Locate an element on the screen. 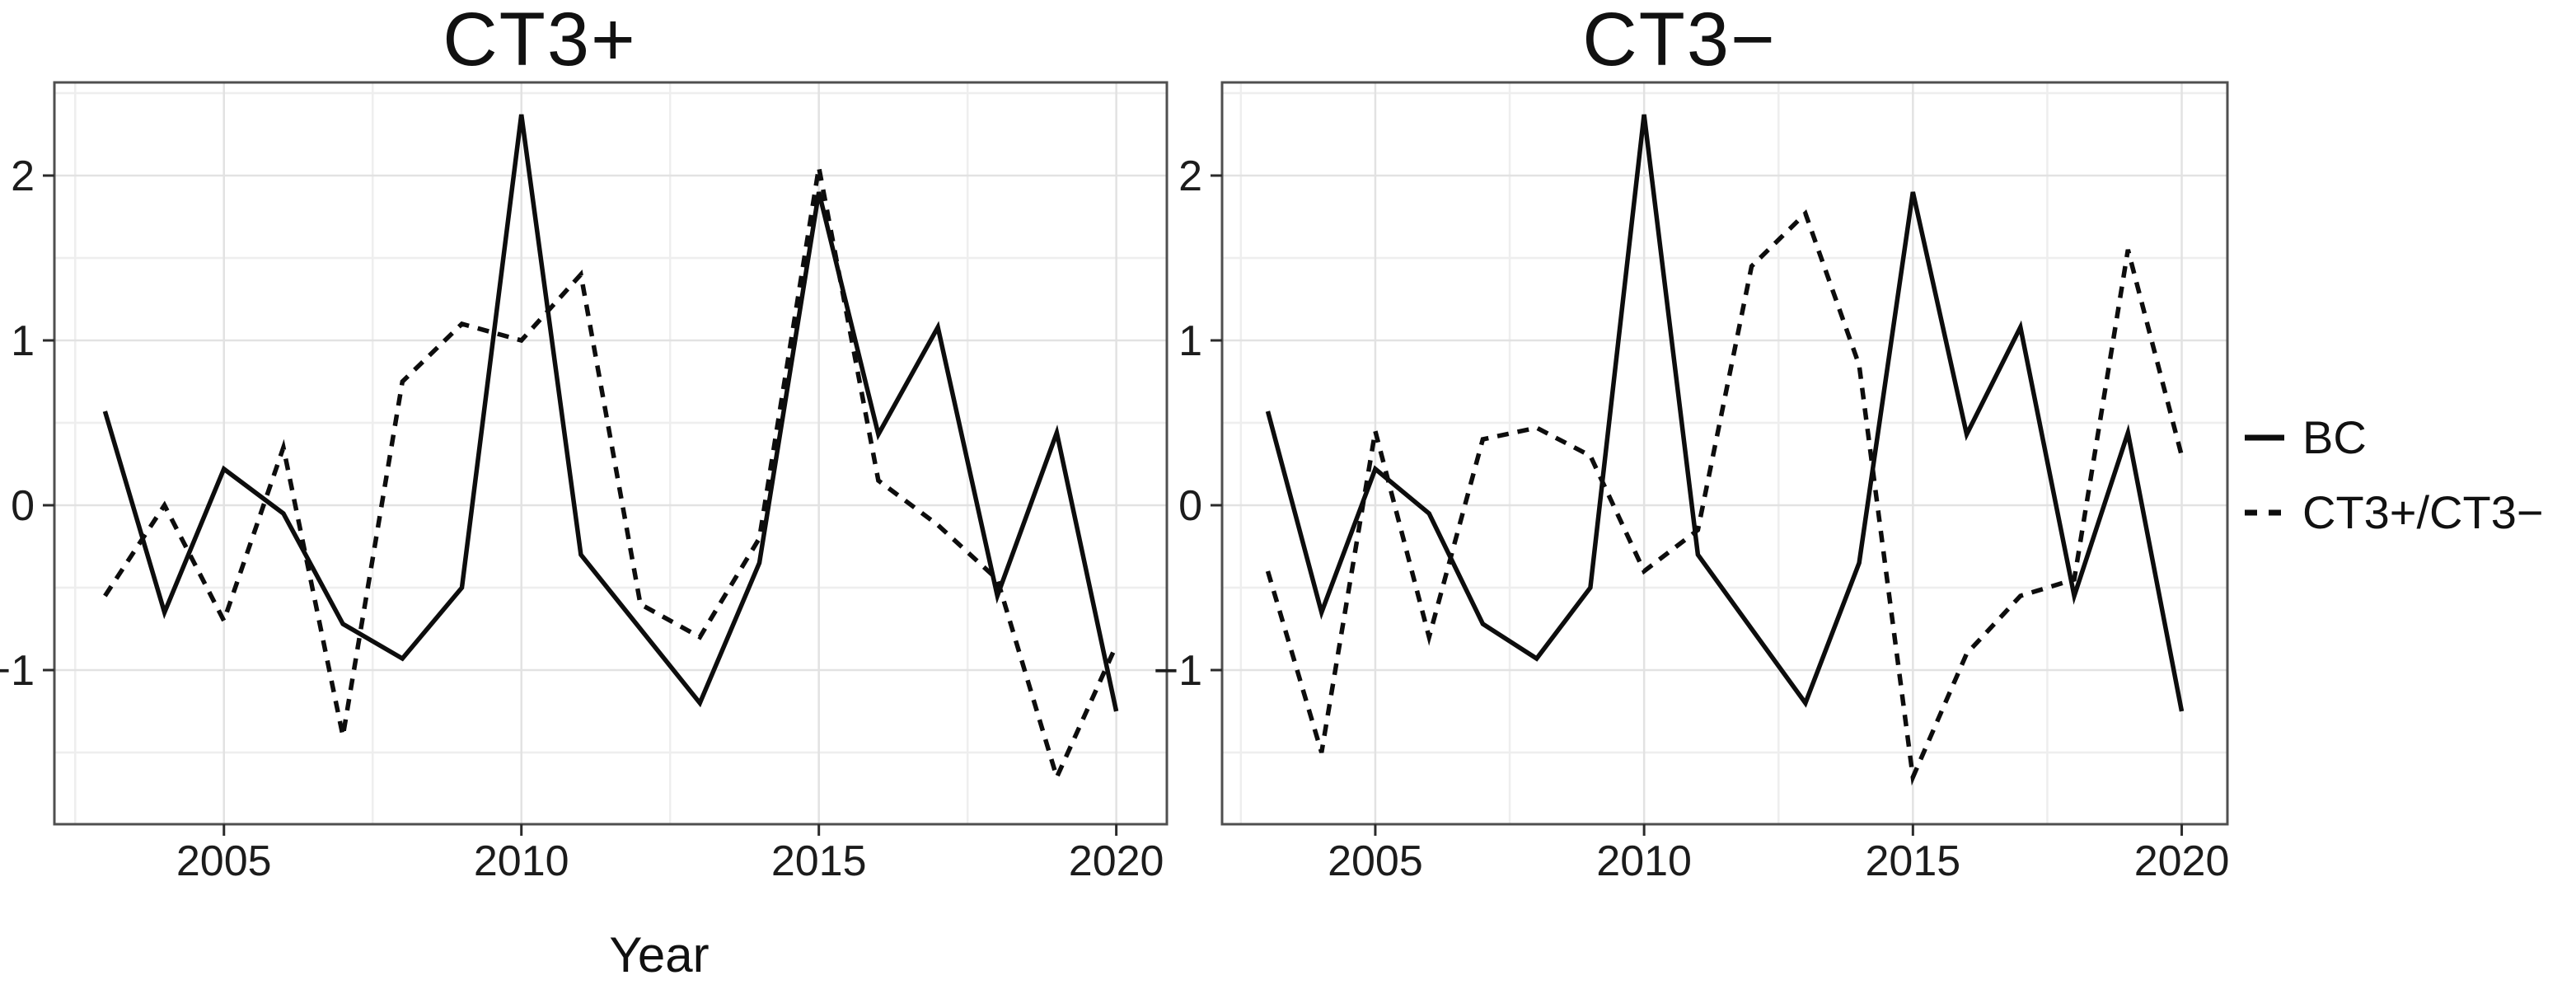 This screenshot has height=994, width=2576. panel-title-ct3minus: CT3− is located at coordinates (1679, 41).